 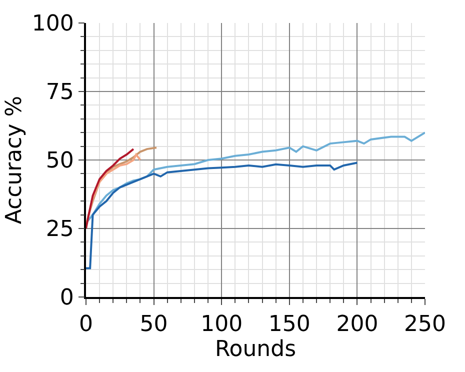 What do you see at coordinates (255, 349) in the screenshot?
I see `x-axis-title: Rounds` at bounding box center [255, 349].